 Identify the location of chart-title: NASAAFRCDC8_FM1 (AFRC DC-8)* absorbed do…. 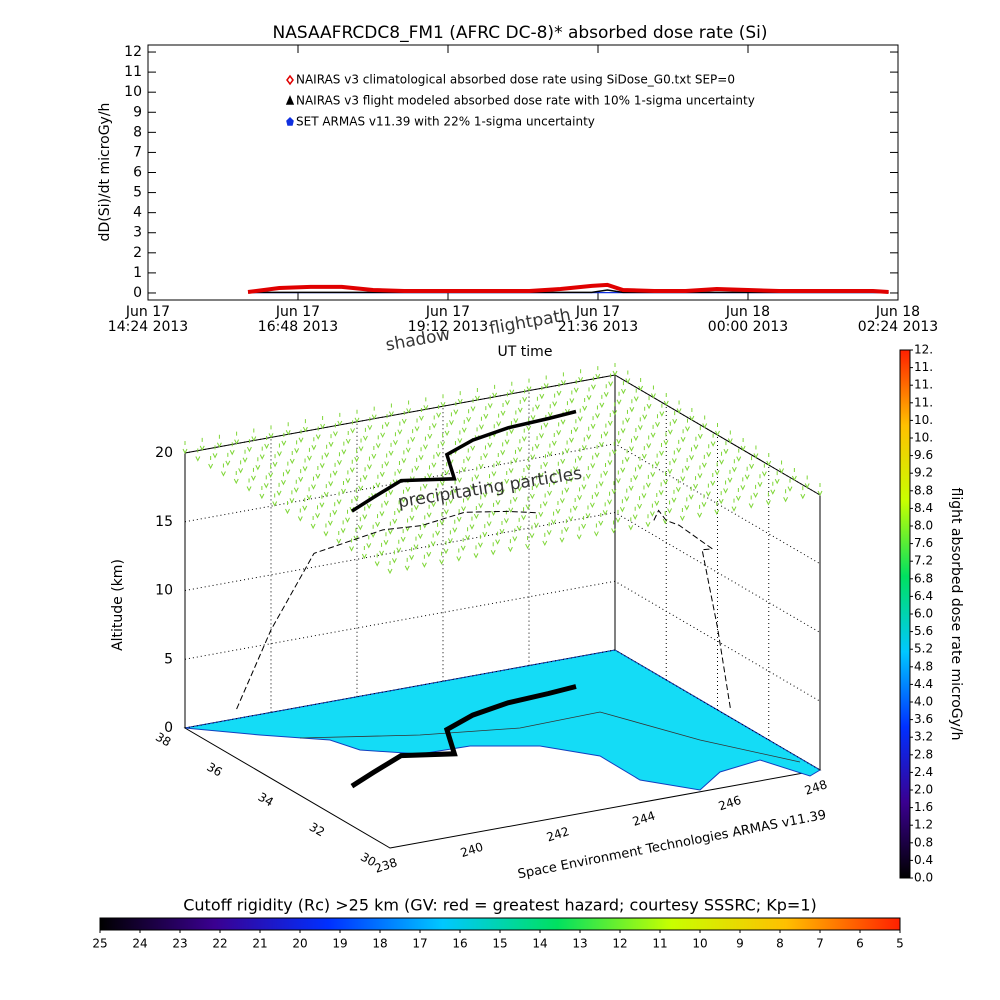
(520, 33).